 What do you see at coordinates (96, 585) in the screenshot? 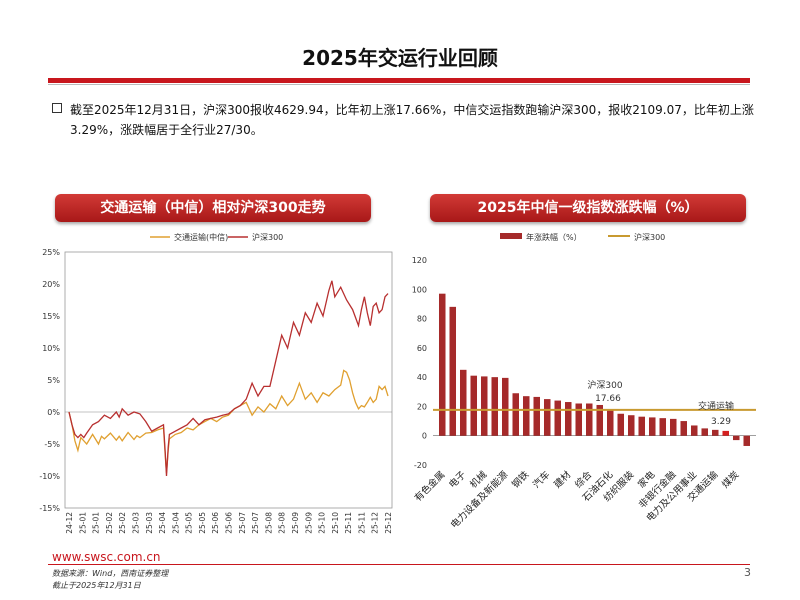
I see `footer-date: 截止于2025年12月31日` at bounding box center [96, 585].